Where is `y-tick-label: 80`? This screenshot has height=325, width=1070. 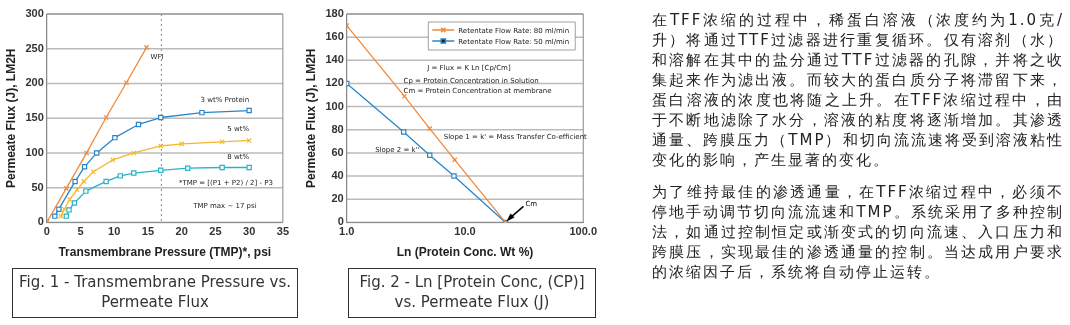 y-tick-label: 80 is located at coordinates (337, 128).